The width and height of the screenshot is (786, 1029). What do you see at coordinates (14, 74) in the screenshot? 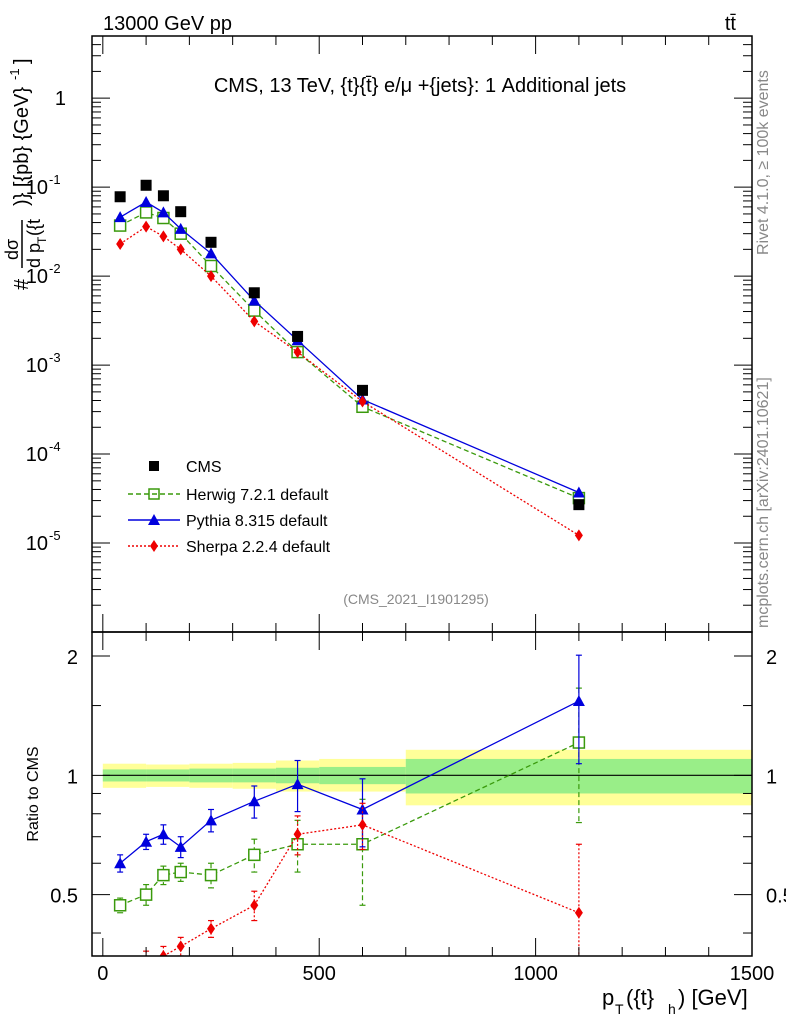
I see `svg-text: -1` at bounding box center [14, 74].